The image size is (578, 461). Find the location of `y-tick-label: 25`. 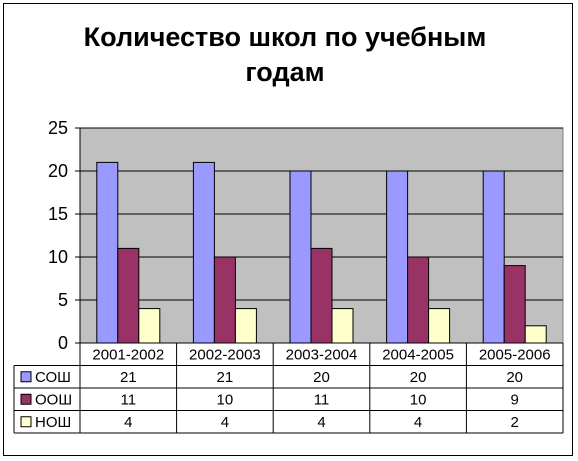

y-tick-label: 25 is located at coordinates (58, 128).